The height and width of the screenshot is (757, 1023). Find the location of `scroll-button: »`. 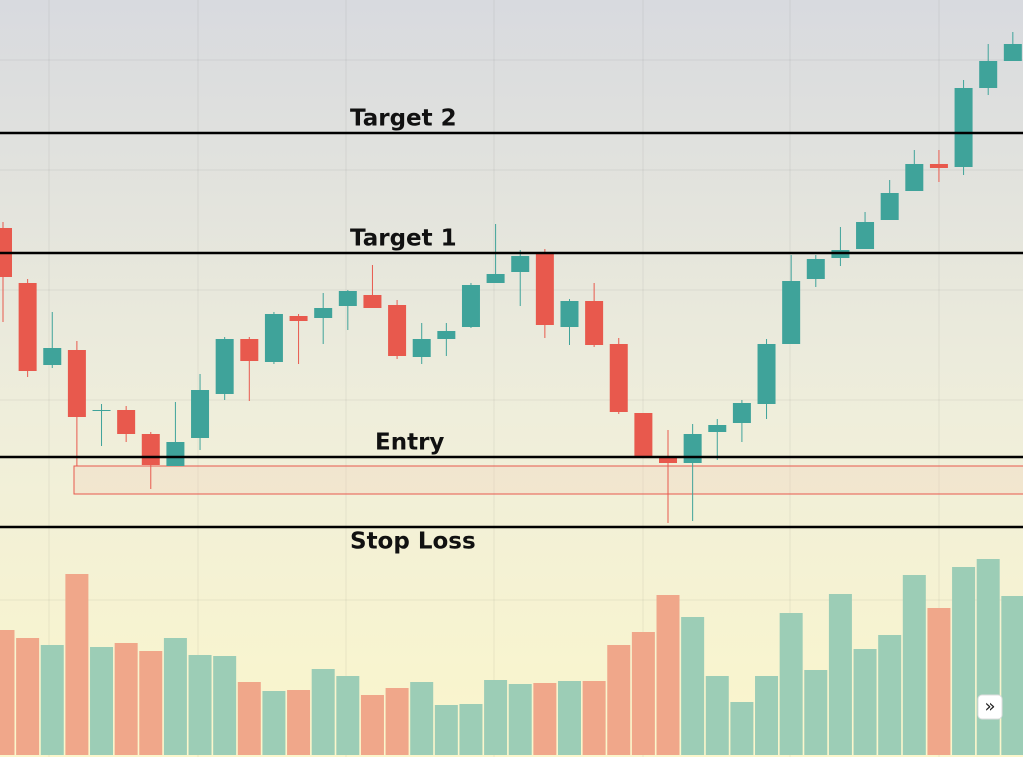

scroll-button: » is located at coordinates (990, 707).